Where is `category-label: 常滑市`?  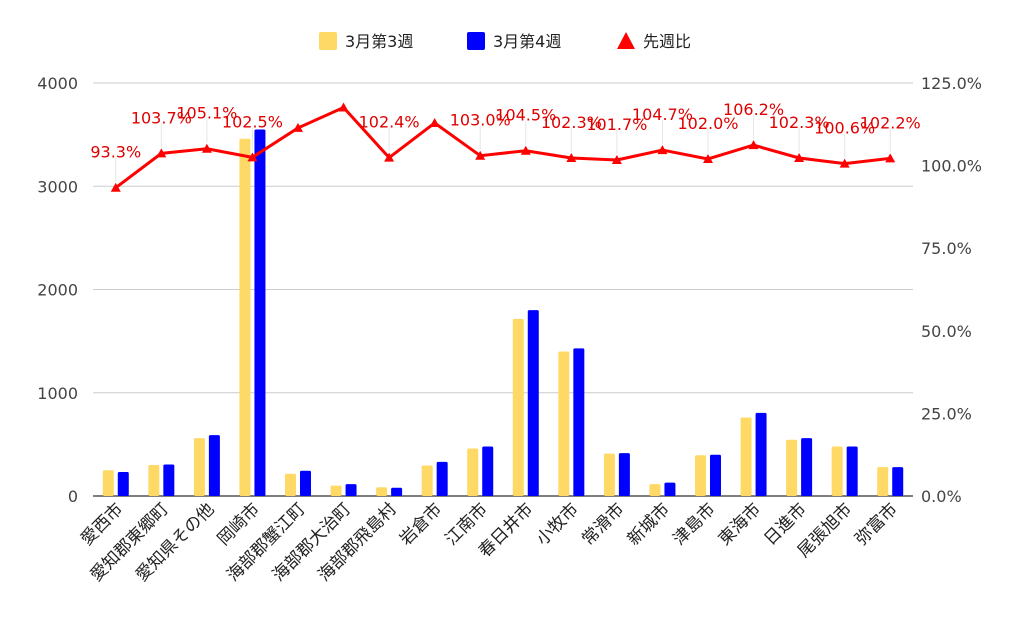
category-label: 常滑市 is located at coordinates (603, 524).